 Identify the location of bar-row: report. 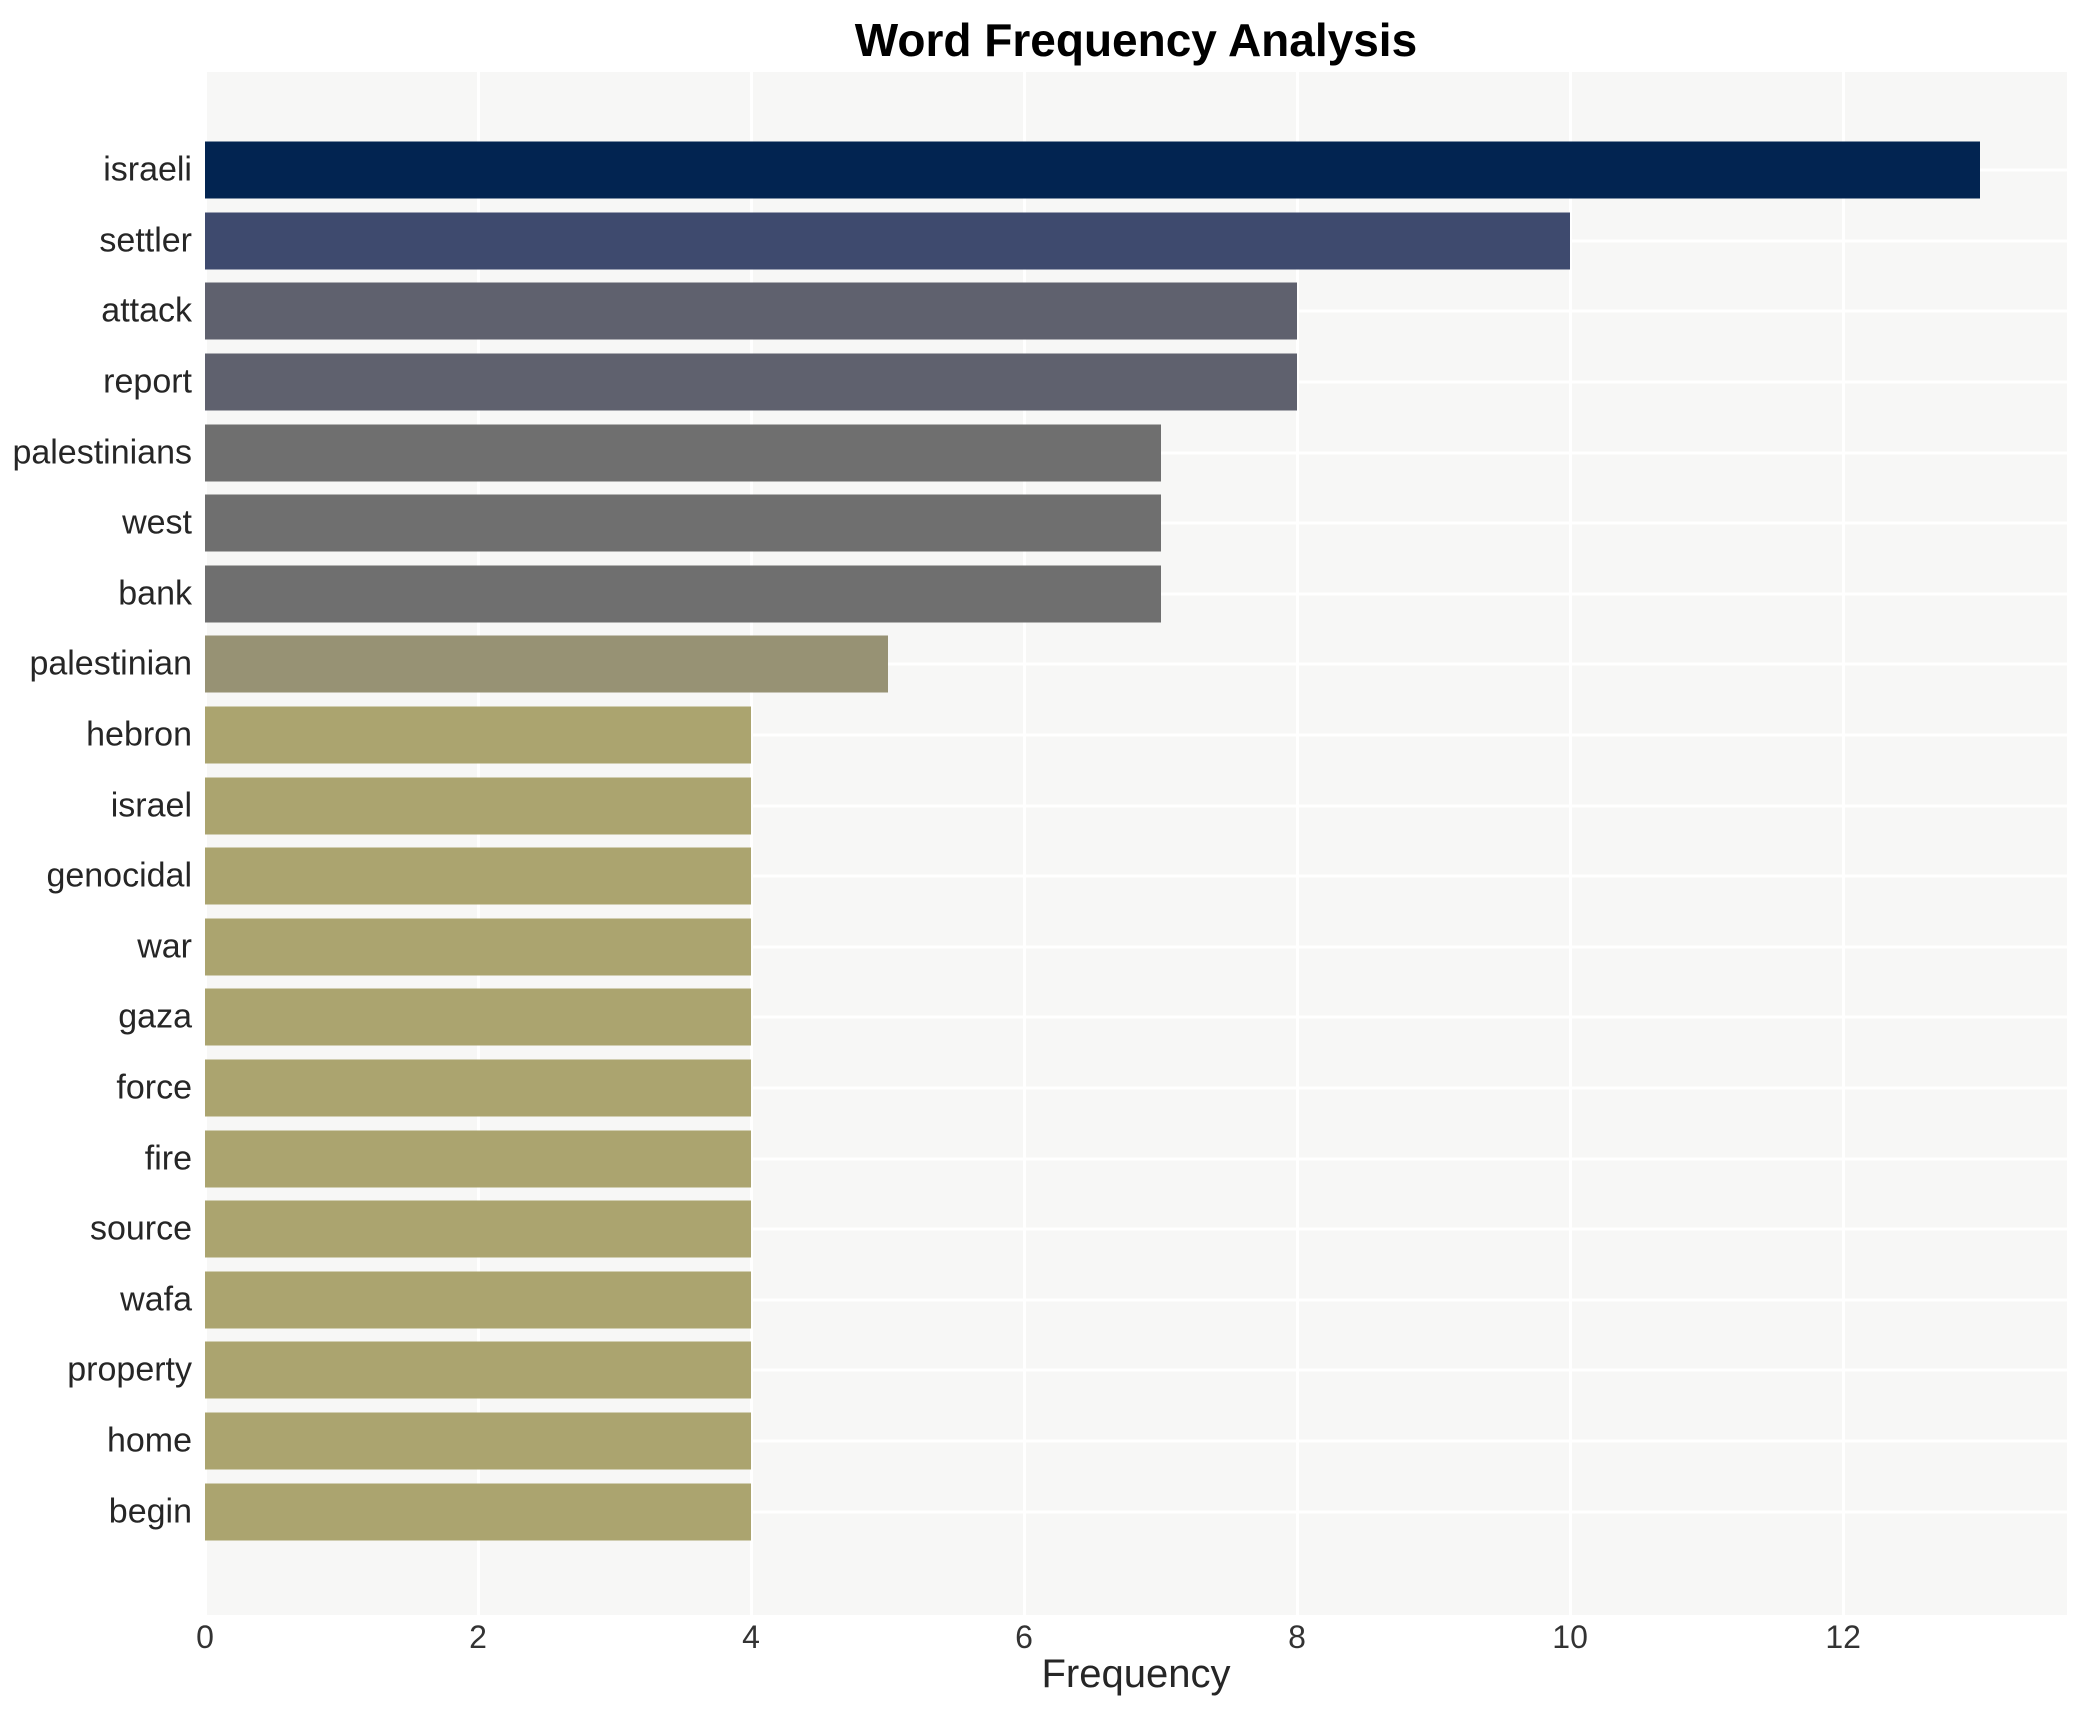
(1085, 382).